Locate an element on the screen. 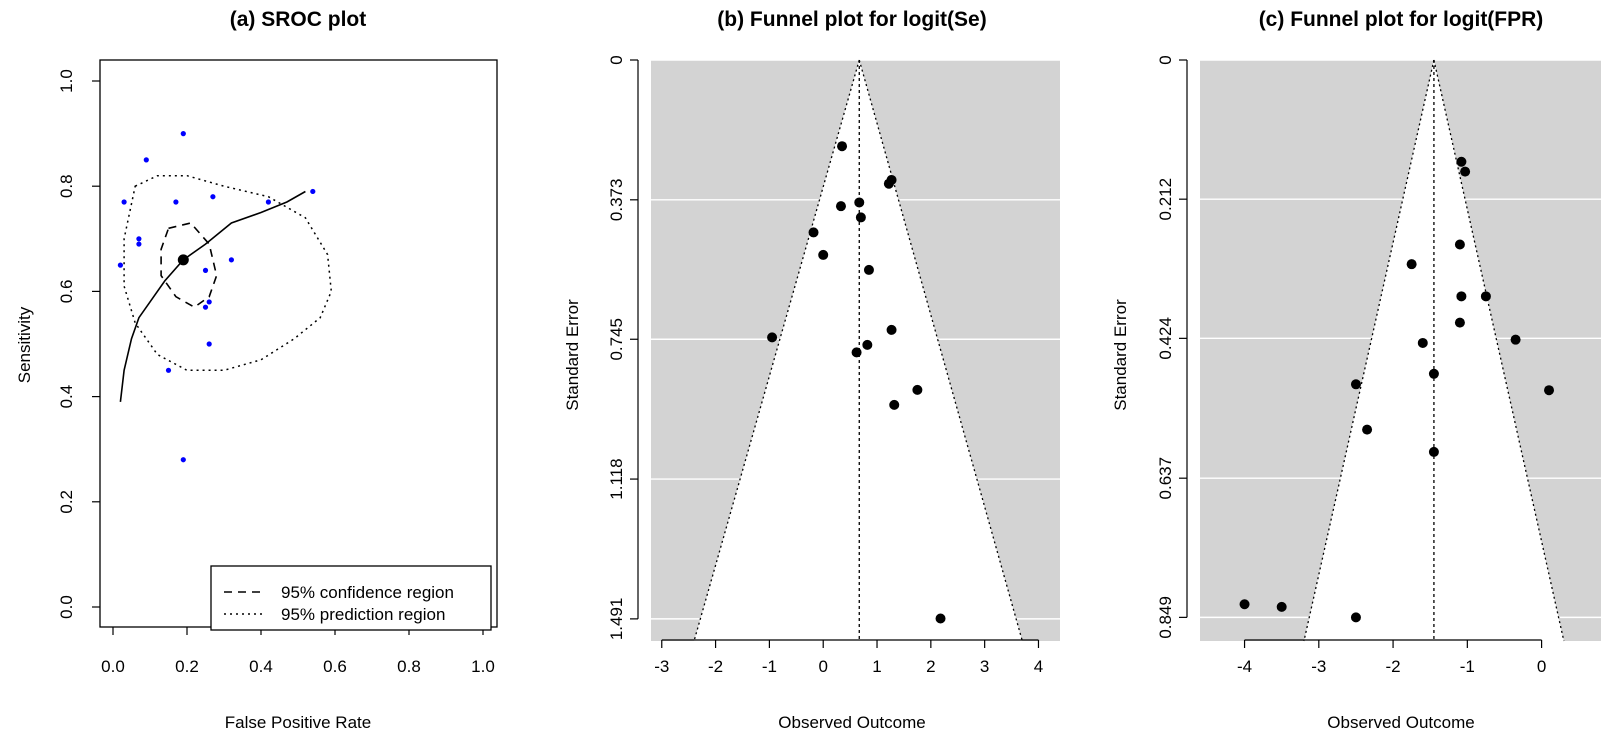  funnel-se-x-tick-label: -3 is located at coordinates (661, 666).